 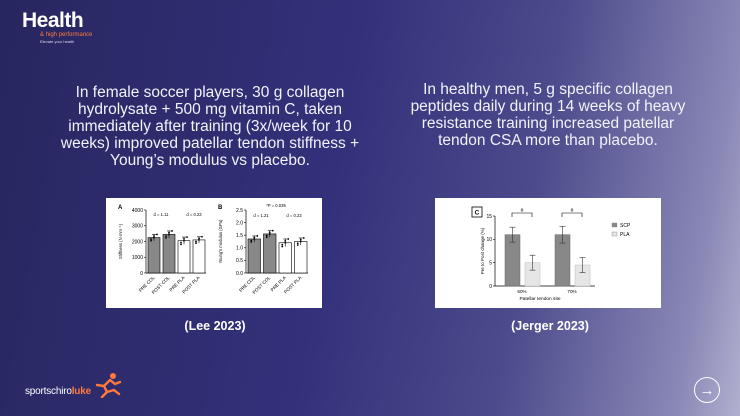 I want to click on legend-label: PLA, so click(x=625, y=235).